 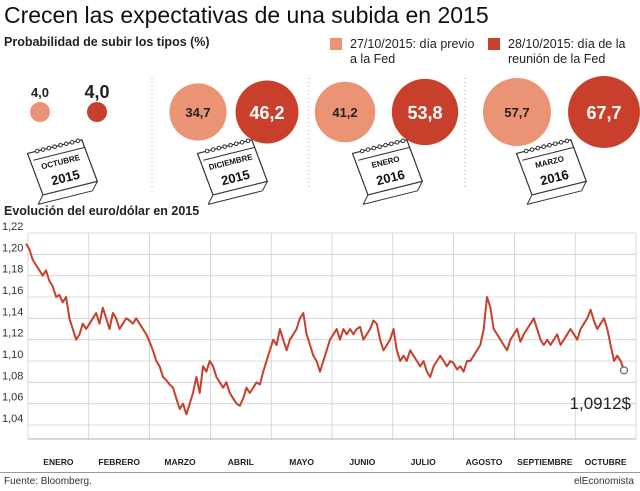 I want to click on x-tick-label: MARZO, so click(x=180, y=462).